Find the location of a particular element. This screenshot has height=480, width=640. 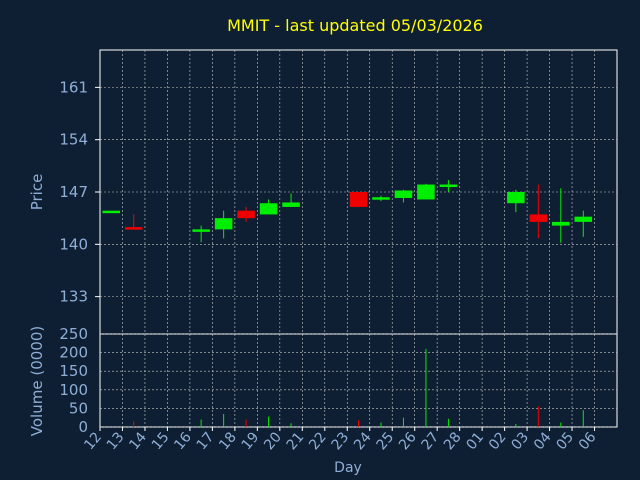

price-tick-label: 161 is located at coordinates (73, 87).